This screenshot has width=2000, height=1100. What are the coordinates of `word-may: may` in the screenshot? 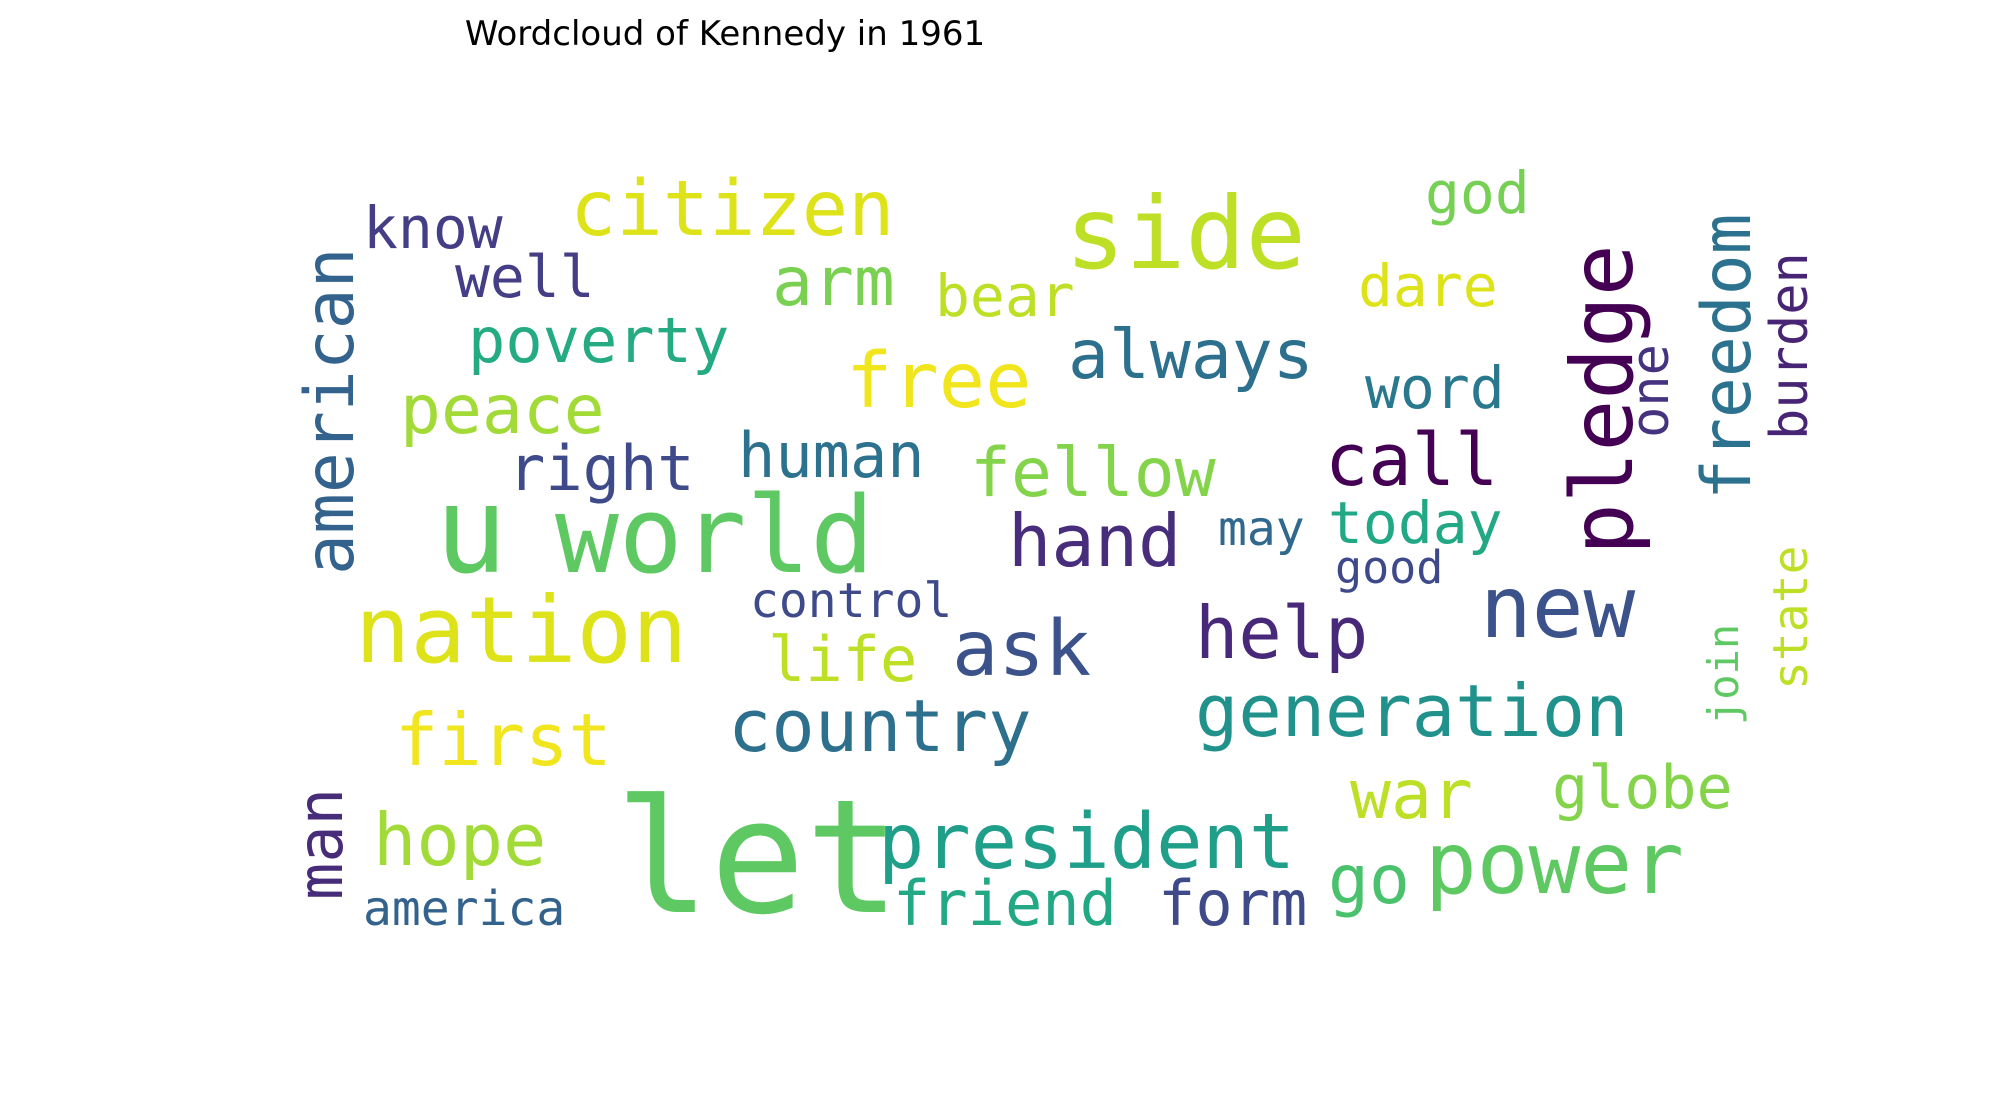 It's located at (1261, 529).